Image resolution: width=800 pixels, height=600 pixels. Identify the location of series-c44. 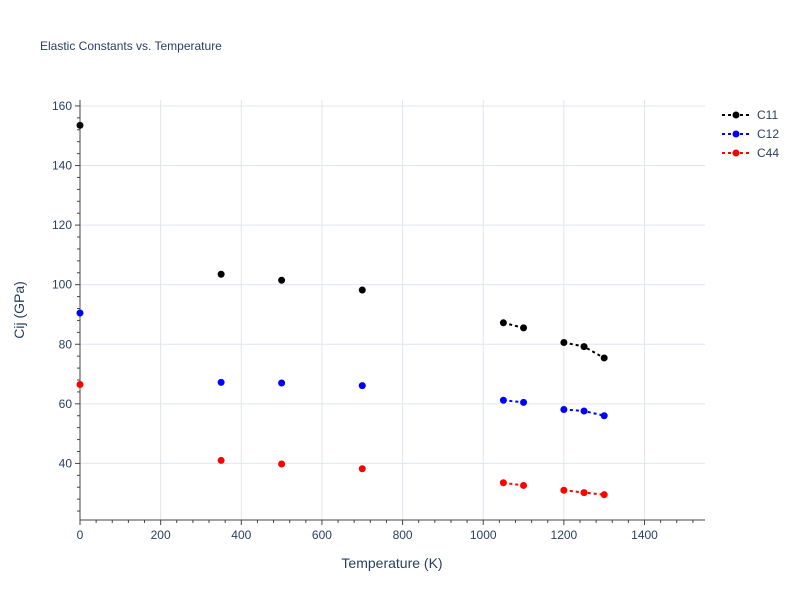
(342, 439).